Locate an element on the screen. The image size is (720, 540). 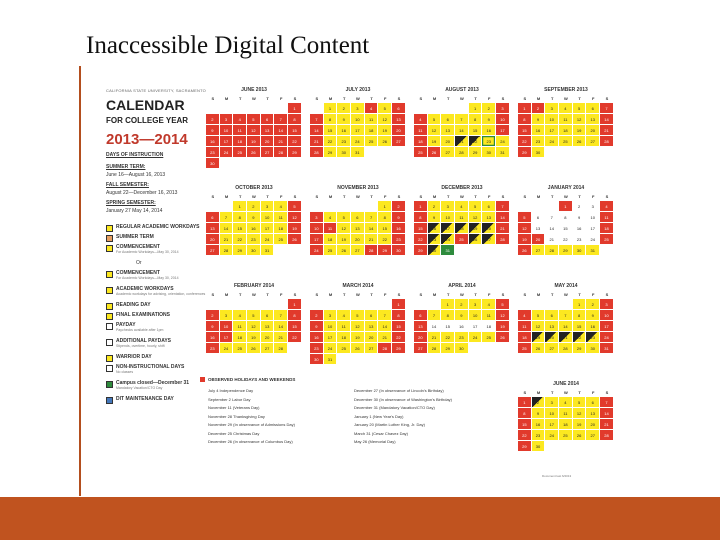
weekday-label: S is located at coordinates (421, 294).